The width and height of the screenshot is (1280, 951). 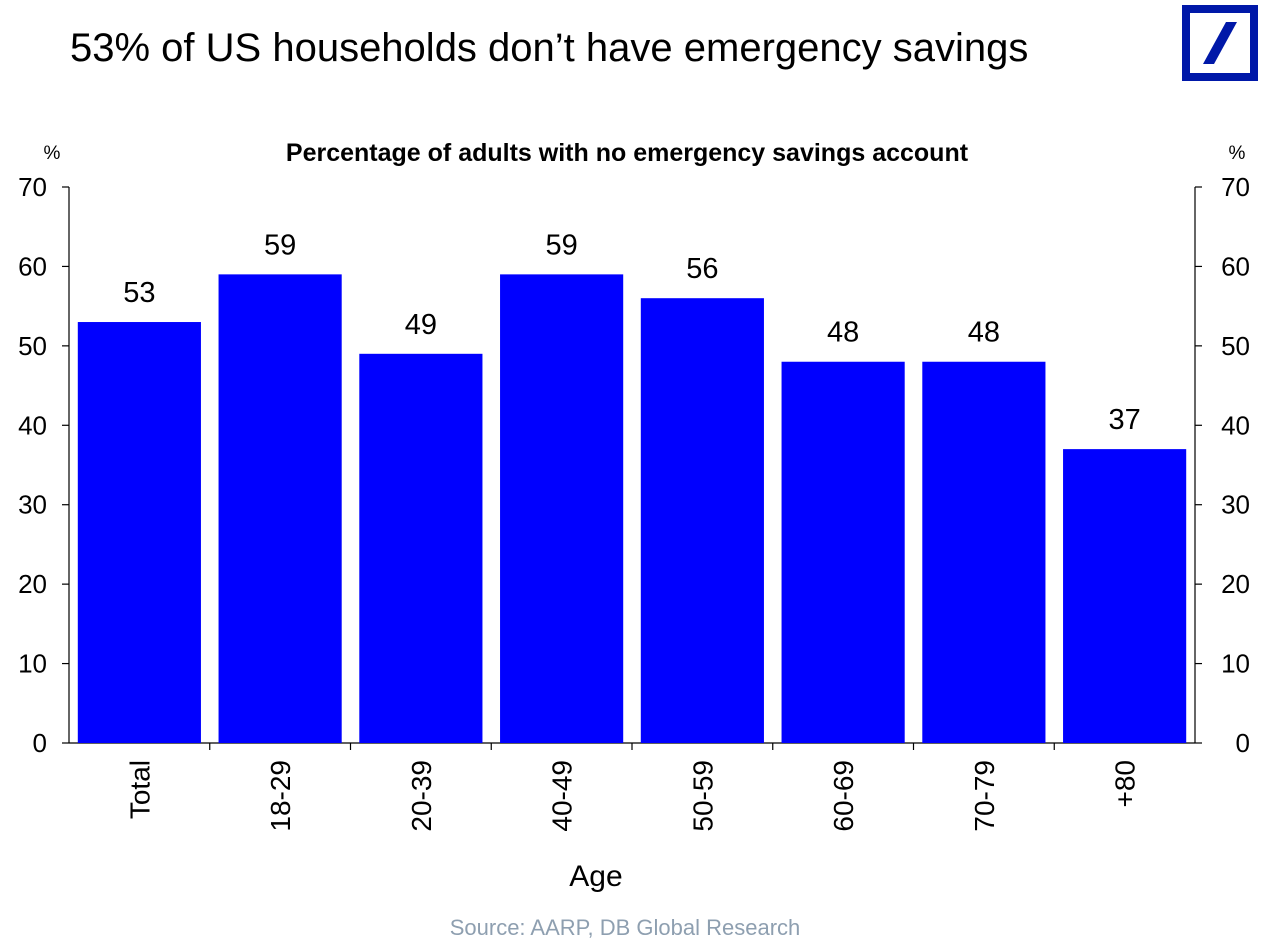 I want to click on source-note: Source: AARP, DB Global Research, so click(x=625, y=927).